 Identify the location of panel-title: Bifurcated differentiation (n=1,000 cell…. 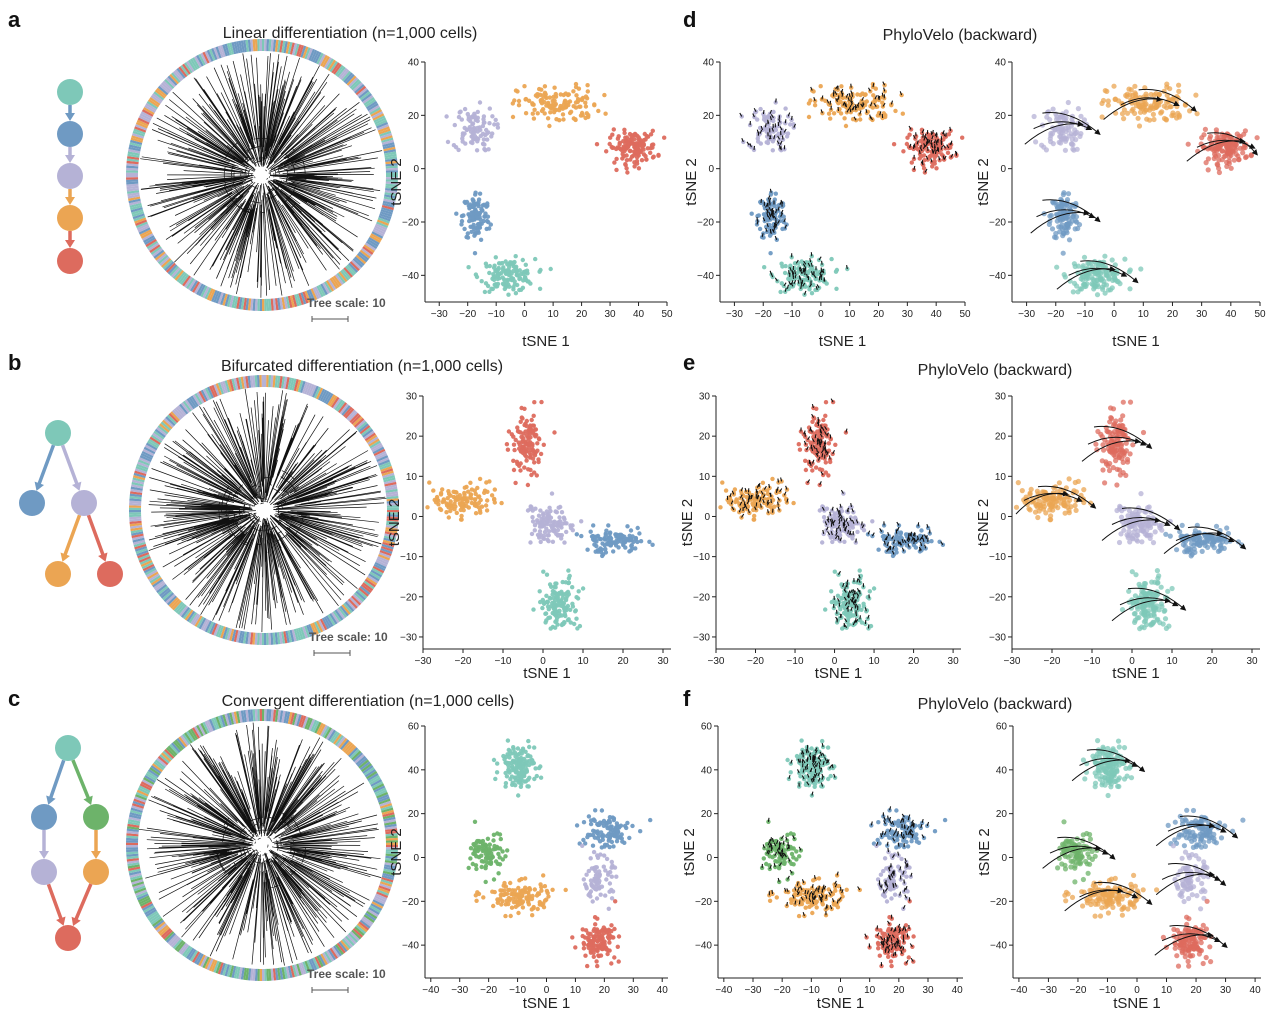
(362, 366).